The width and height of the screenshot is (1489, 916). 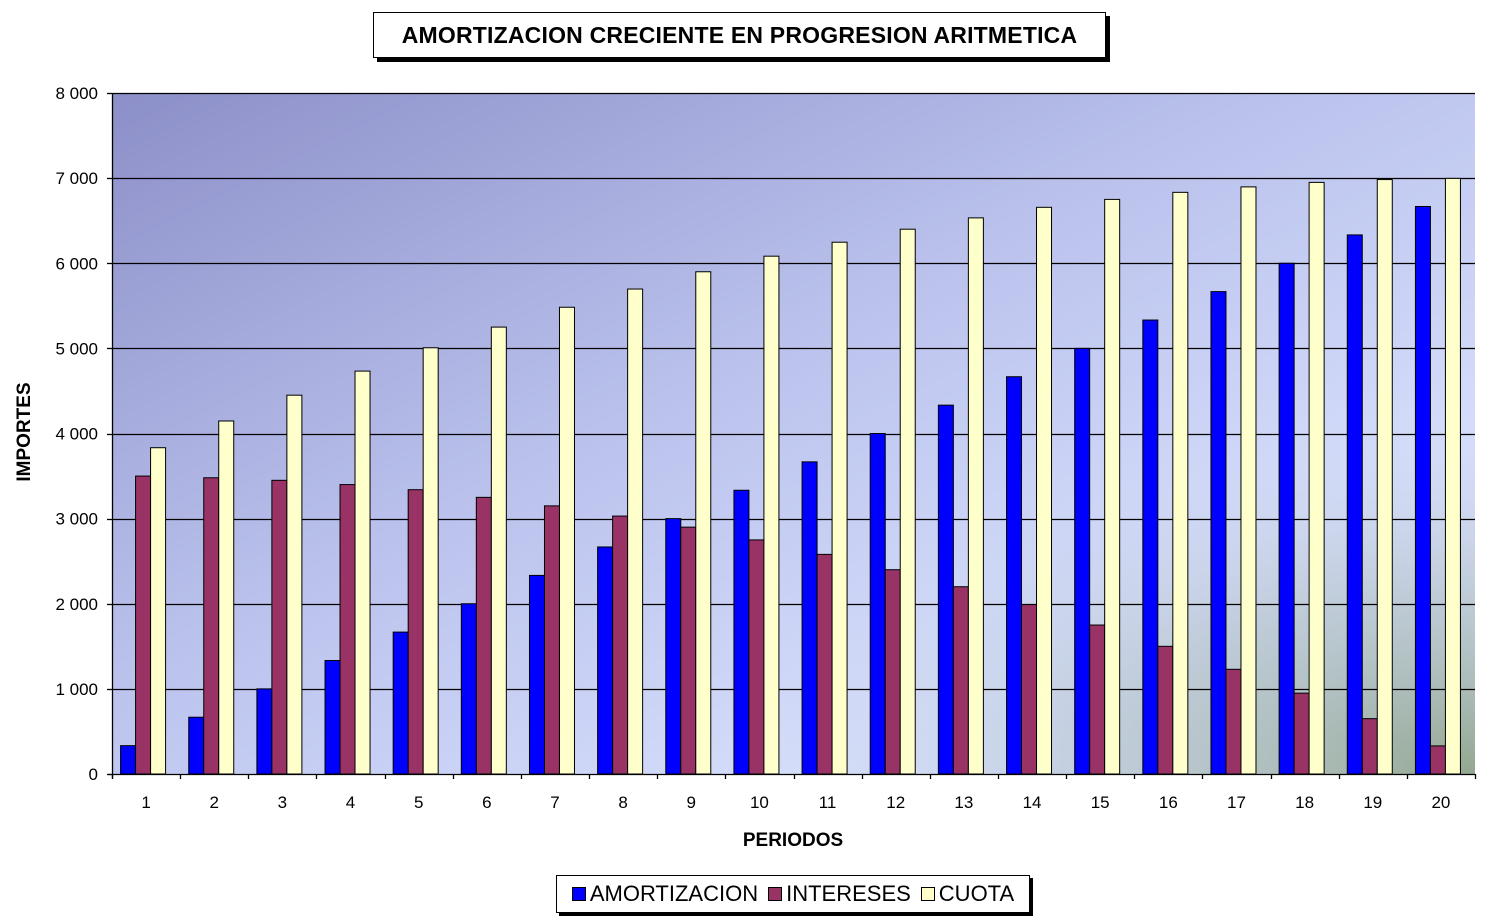 I want to click on legend-item-intereses: INTERESES, so click(x=839, y=894).